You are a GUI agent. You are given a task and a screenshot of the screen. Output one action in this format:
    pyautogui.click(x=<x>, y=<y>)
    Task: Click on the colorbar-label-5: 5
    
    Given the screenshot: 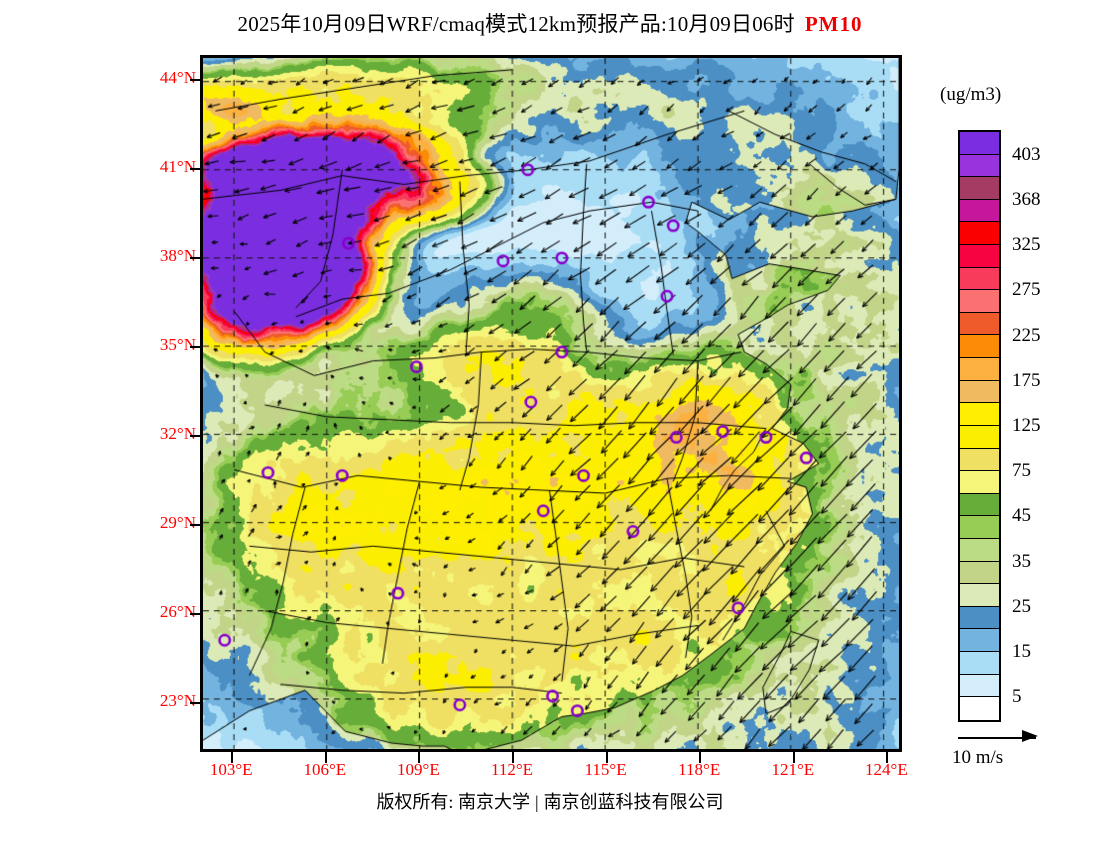 What is the action you would take?
    pyautogui.click(x=1017, y=697)
    